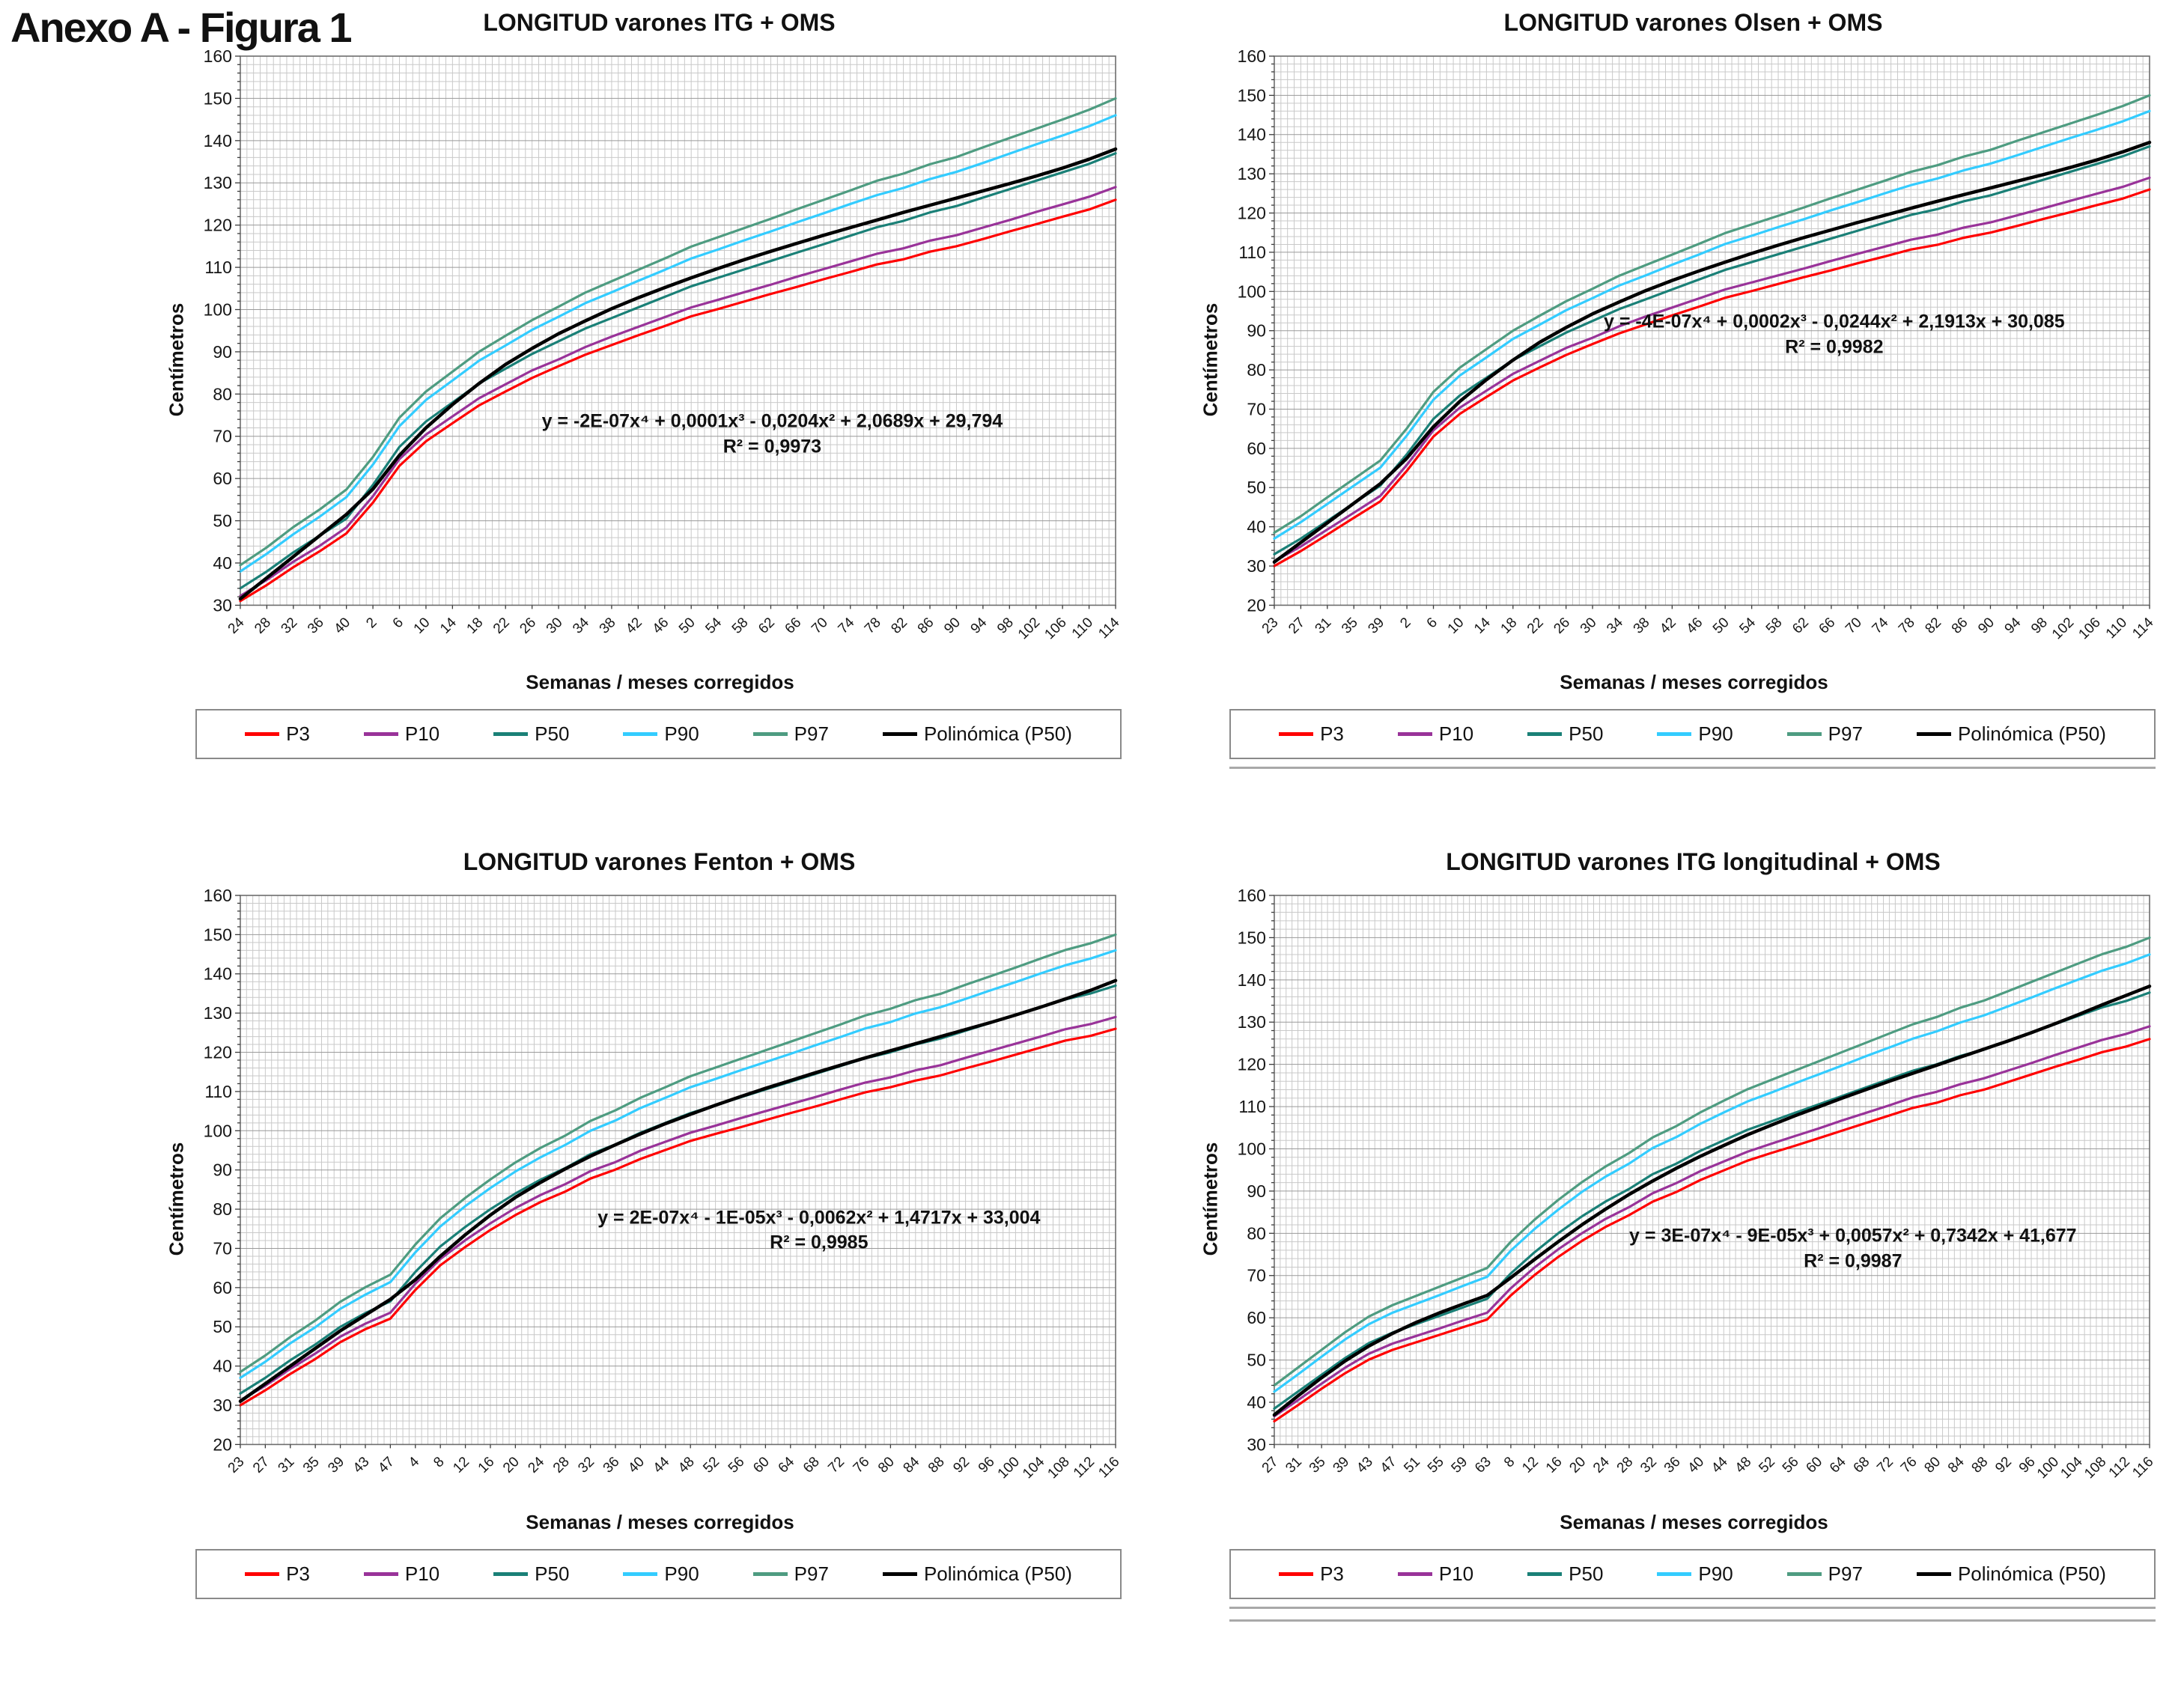 This screenshot has height=1695, width=2184. Describe the element at coordinates (2095, 1468) in the screenshot. I see `svg-text: 108` at that location.